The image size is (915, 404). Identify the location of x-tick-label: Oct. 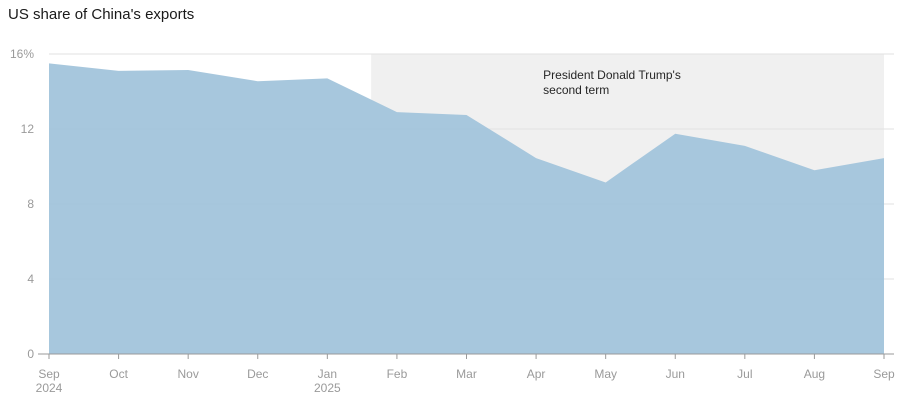
(118, 374).